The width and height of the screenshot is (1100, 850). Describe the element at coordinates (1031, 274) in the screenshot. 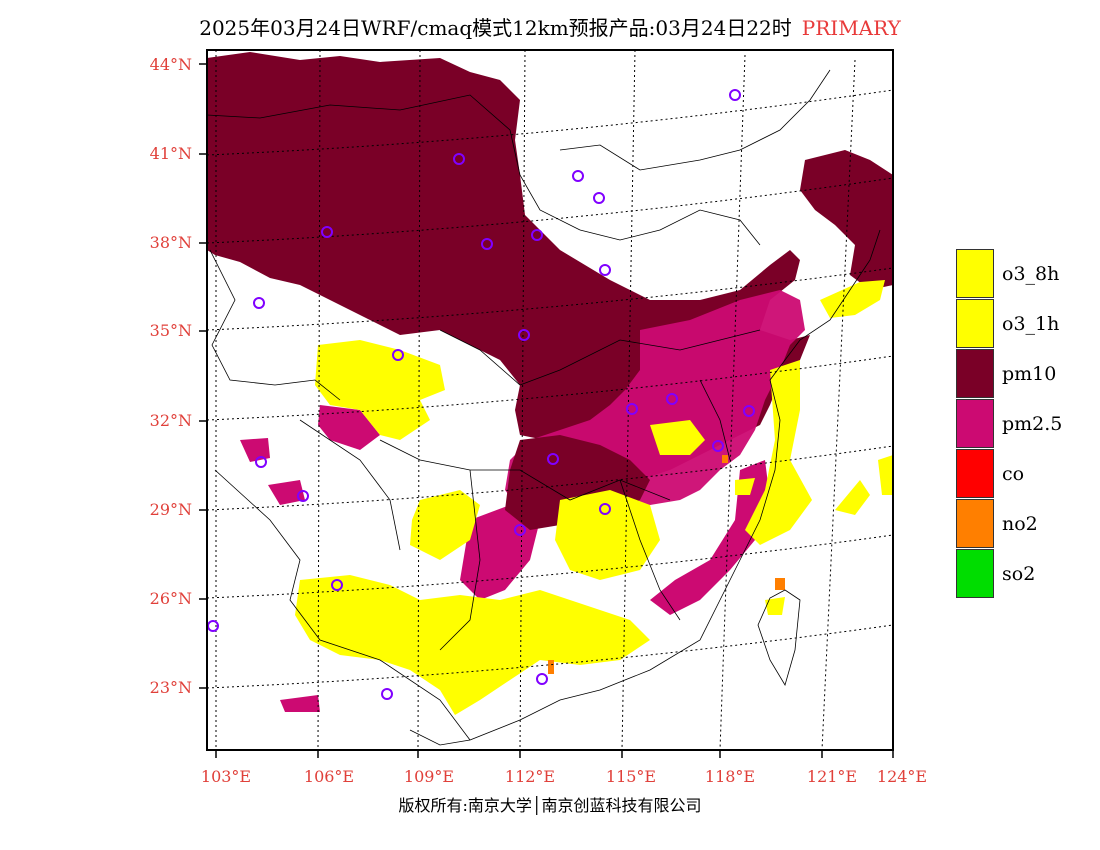

I see `legend-label: o3_8h` at that location.